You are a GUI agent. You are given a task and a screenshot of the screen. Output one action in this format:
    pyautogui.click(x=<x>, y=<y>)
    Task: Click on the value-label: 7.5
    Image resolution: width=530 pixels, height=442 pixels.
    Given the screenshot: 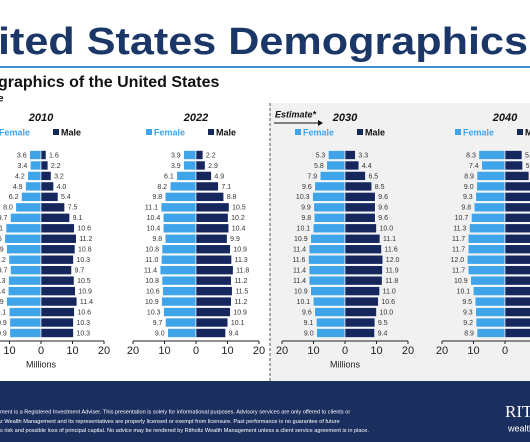 What is the action you would take?
    pyautogui.click(x=73, y=208)
    